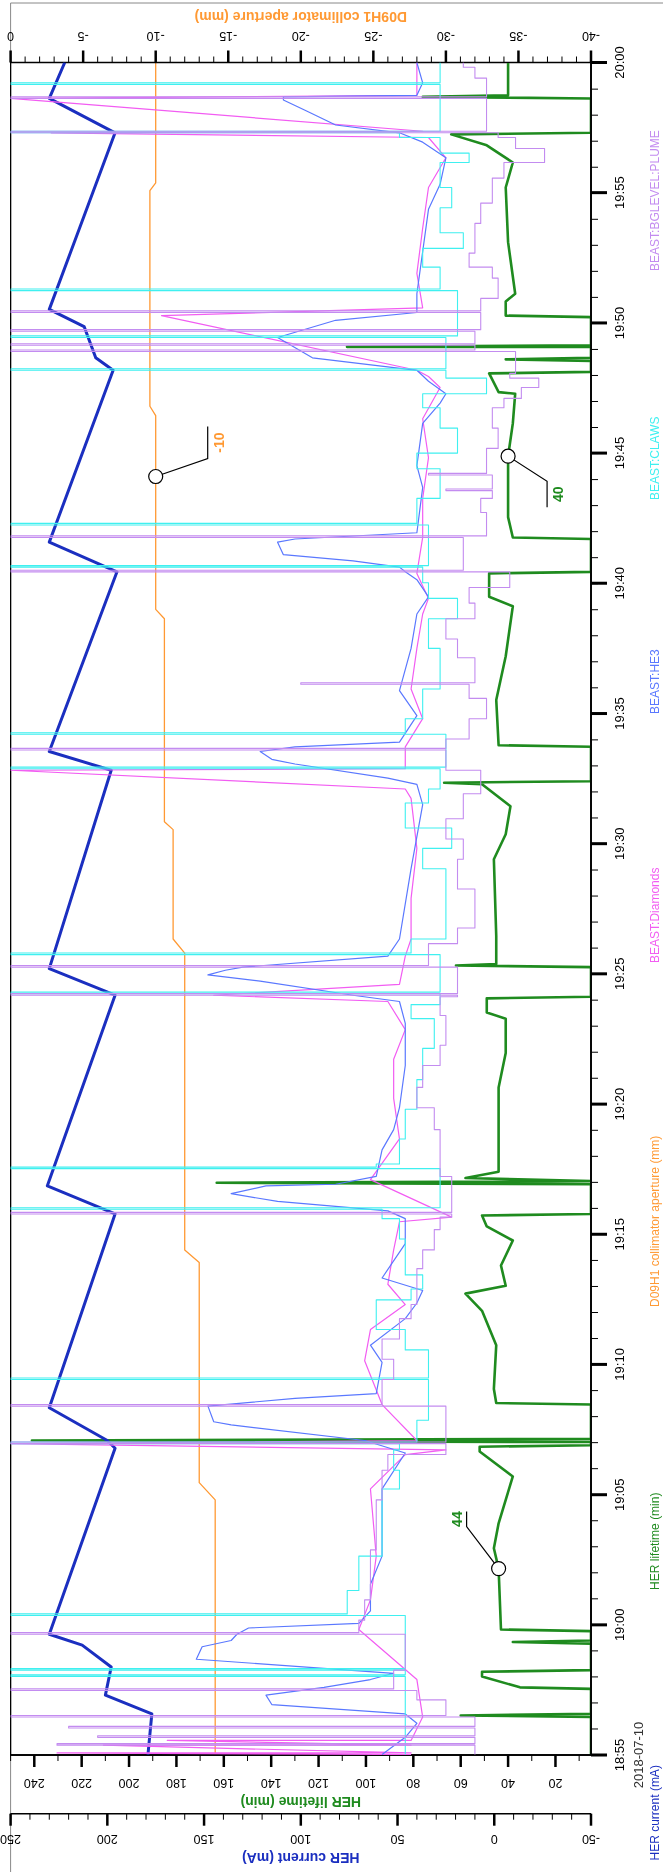  What do you see at coordinates (619, 453) in the screenshot?
I see `y-tick-label: 19:45` at bounding box center [619, 453].